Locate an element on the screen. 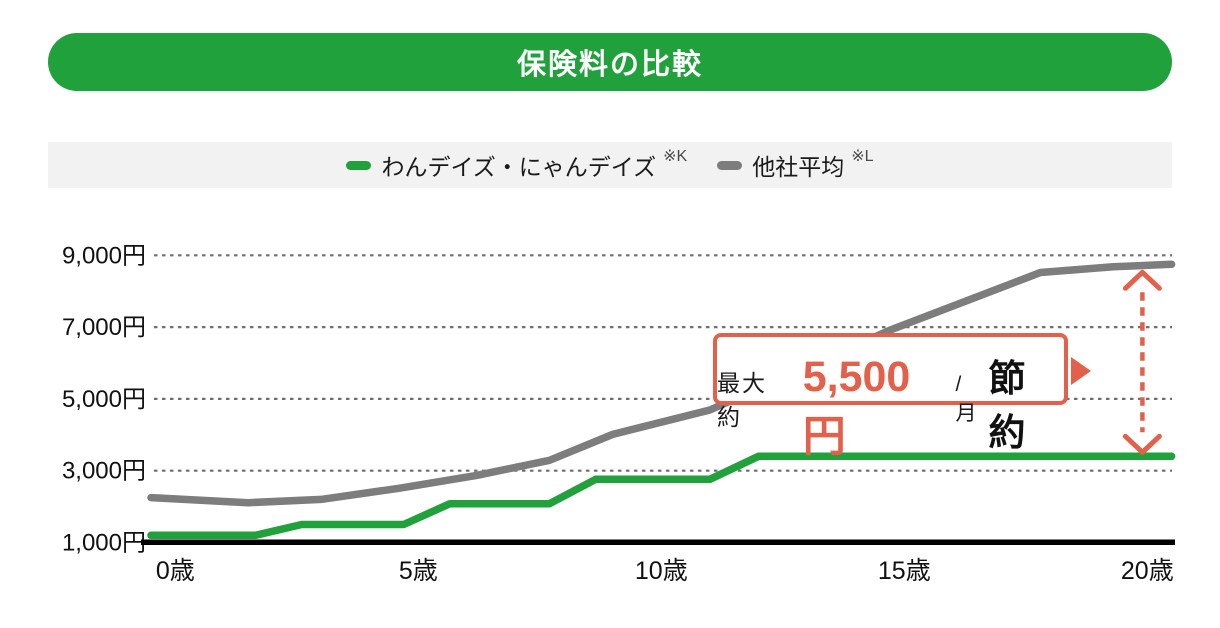 The width and height of the screenshot is (1220, 628). svg-text: 5,000円 is located at coordinates (104, 399).